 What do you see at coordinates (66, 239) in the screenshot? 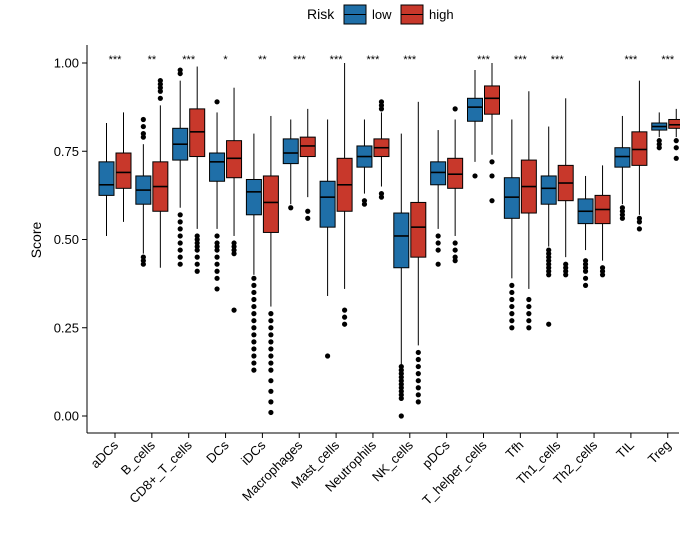
I see `y-tick-label: 0.50` at bounding box center [66, 239].